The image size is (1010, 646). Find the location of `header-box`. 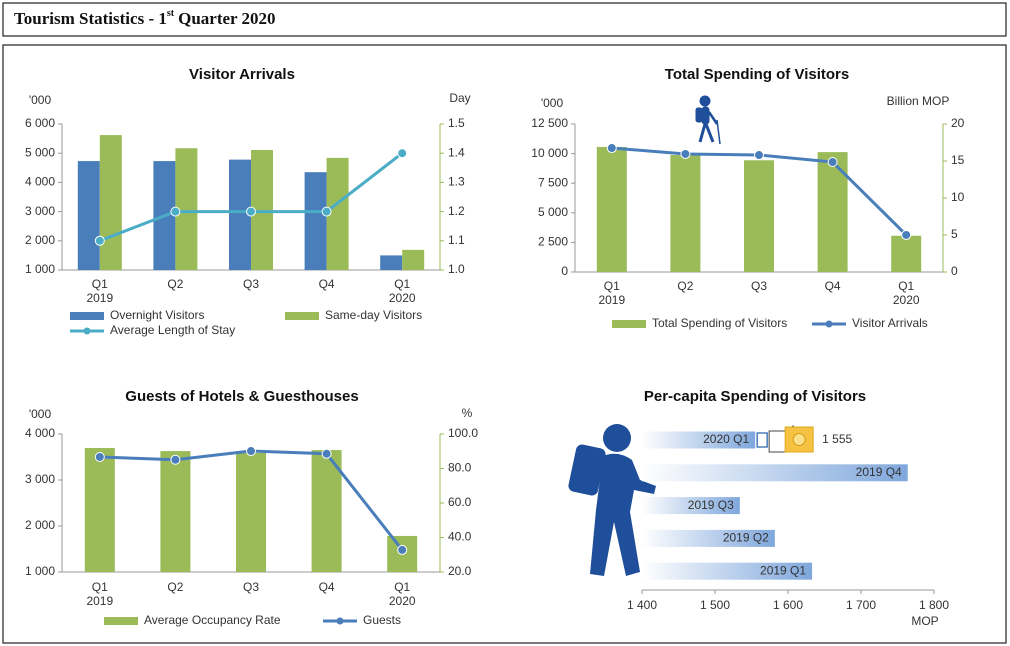

header-box is located at coordinates (504, 19).